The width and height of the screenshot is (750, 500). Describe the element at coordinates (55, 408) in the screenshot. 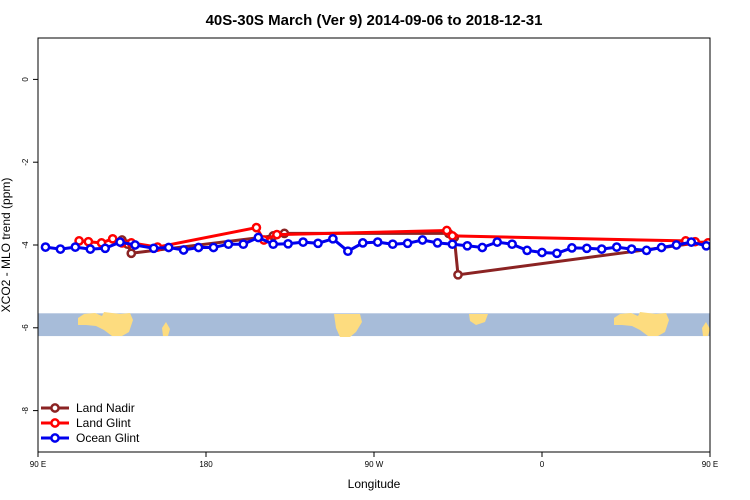

I see `legend-marker-land-nadir` at that location.